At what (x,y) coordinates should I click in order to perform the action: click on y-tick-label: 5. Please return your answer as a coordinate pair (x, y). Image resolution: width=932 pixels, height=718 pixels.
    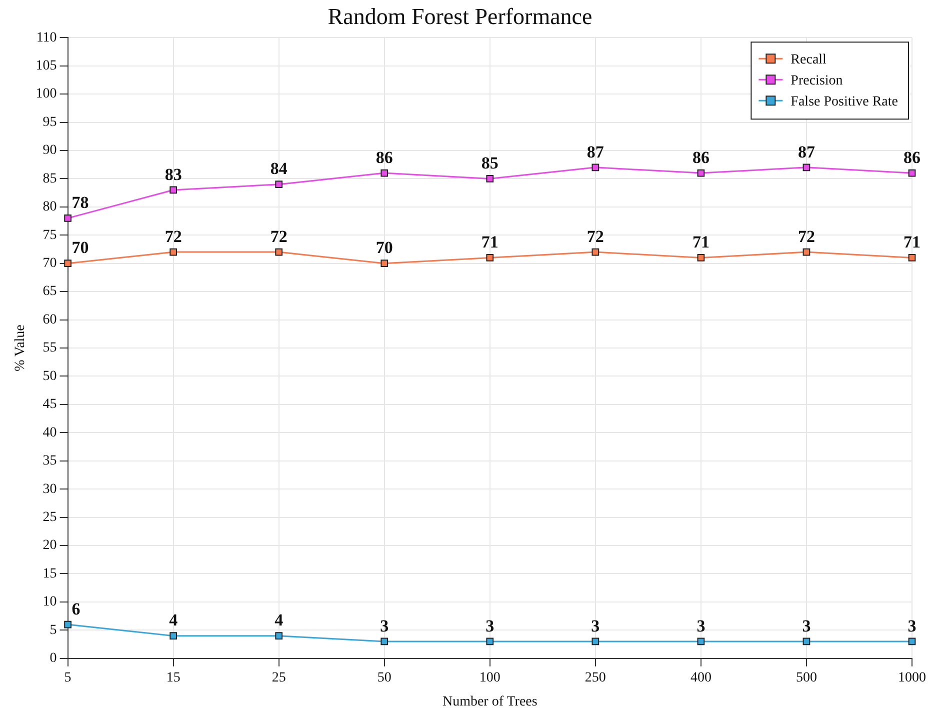
    Looking at the image, I should click on (53, 630).